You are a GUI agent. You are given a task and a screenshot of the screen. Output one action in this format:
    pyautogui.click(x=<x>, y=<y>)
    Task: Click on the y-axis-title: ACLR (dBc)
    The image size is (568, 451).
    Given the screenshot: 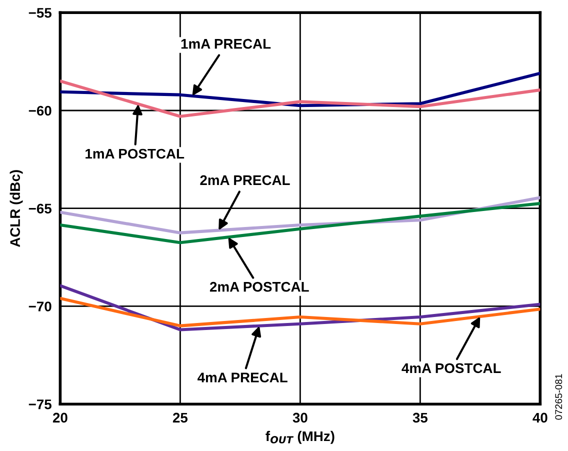 What is the action you would take?
    pyautogui.click(x=16, y=208)
    